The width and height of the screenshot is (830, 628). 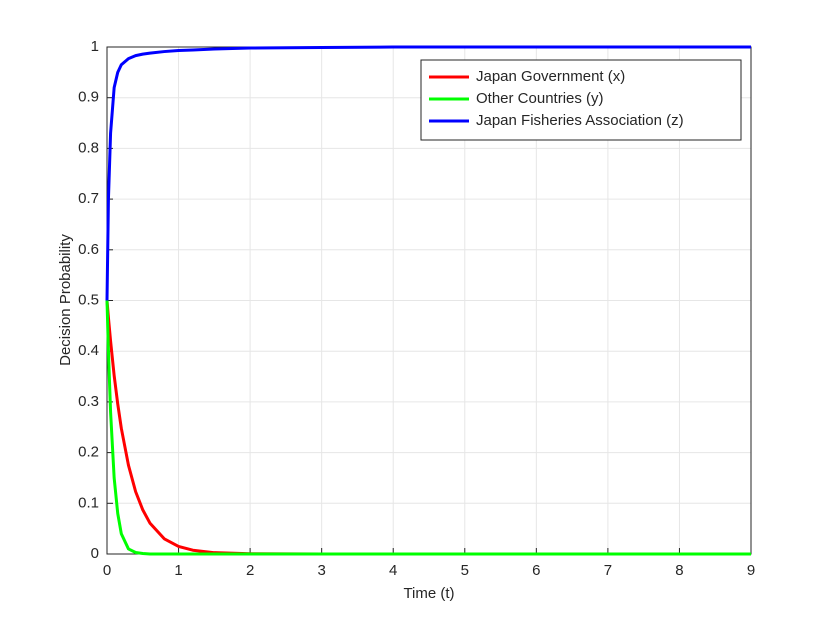 I want to click on x-tick-label: 2, so click(x=250, y=570).